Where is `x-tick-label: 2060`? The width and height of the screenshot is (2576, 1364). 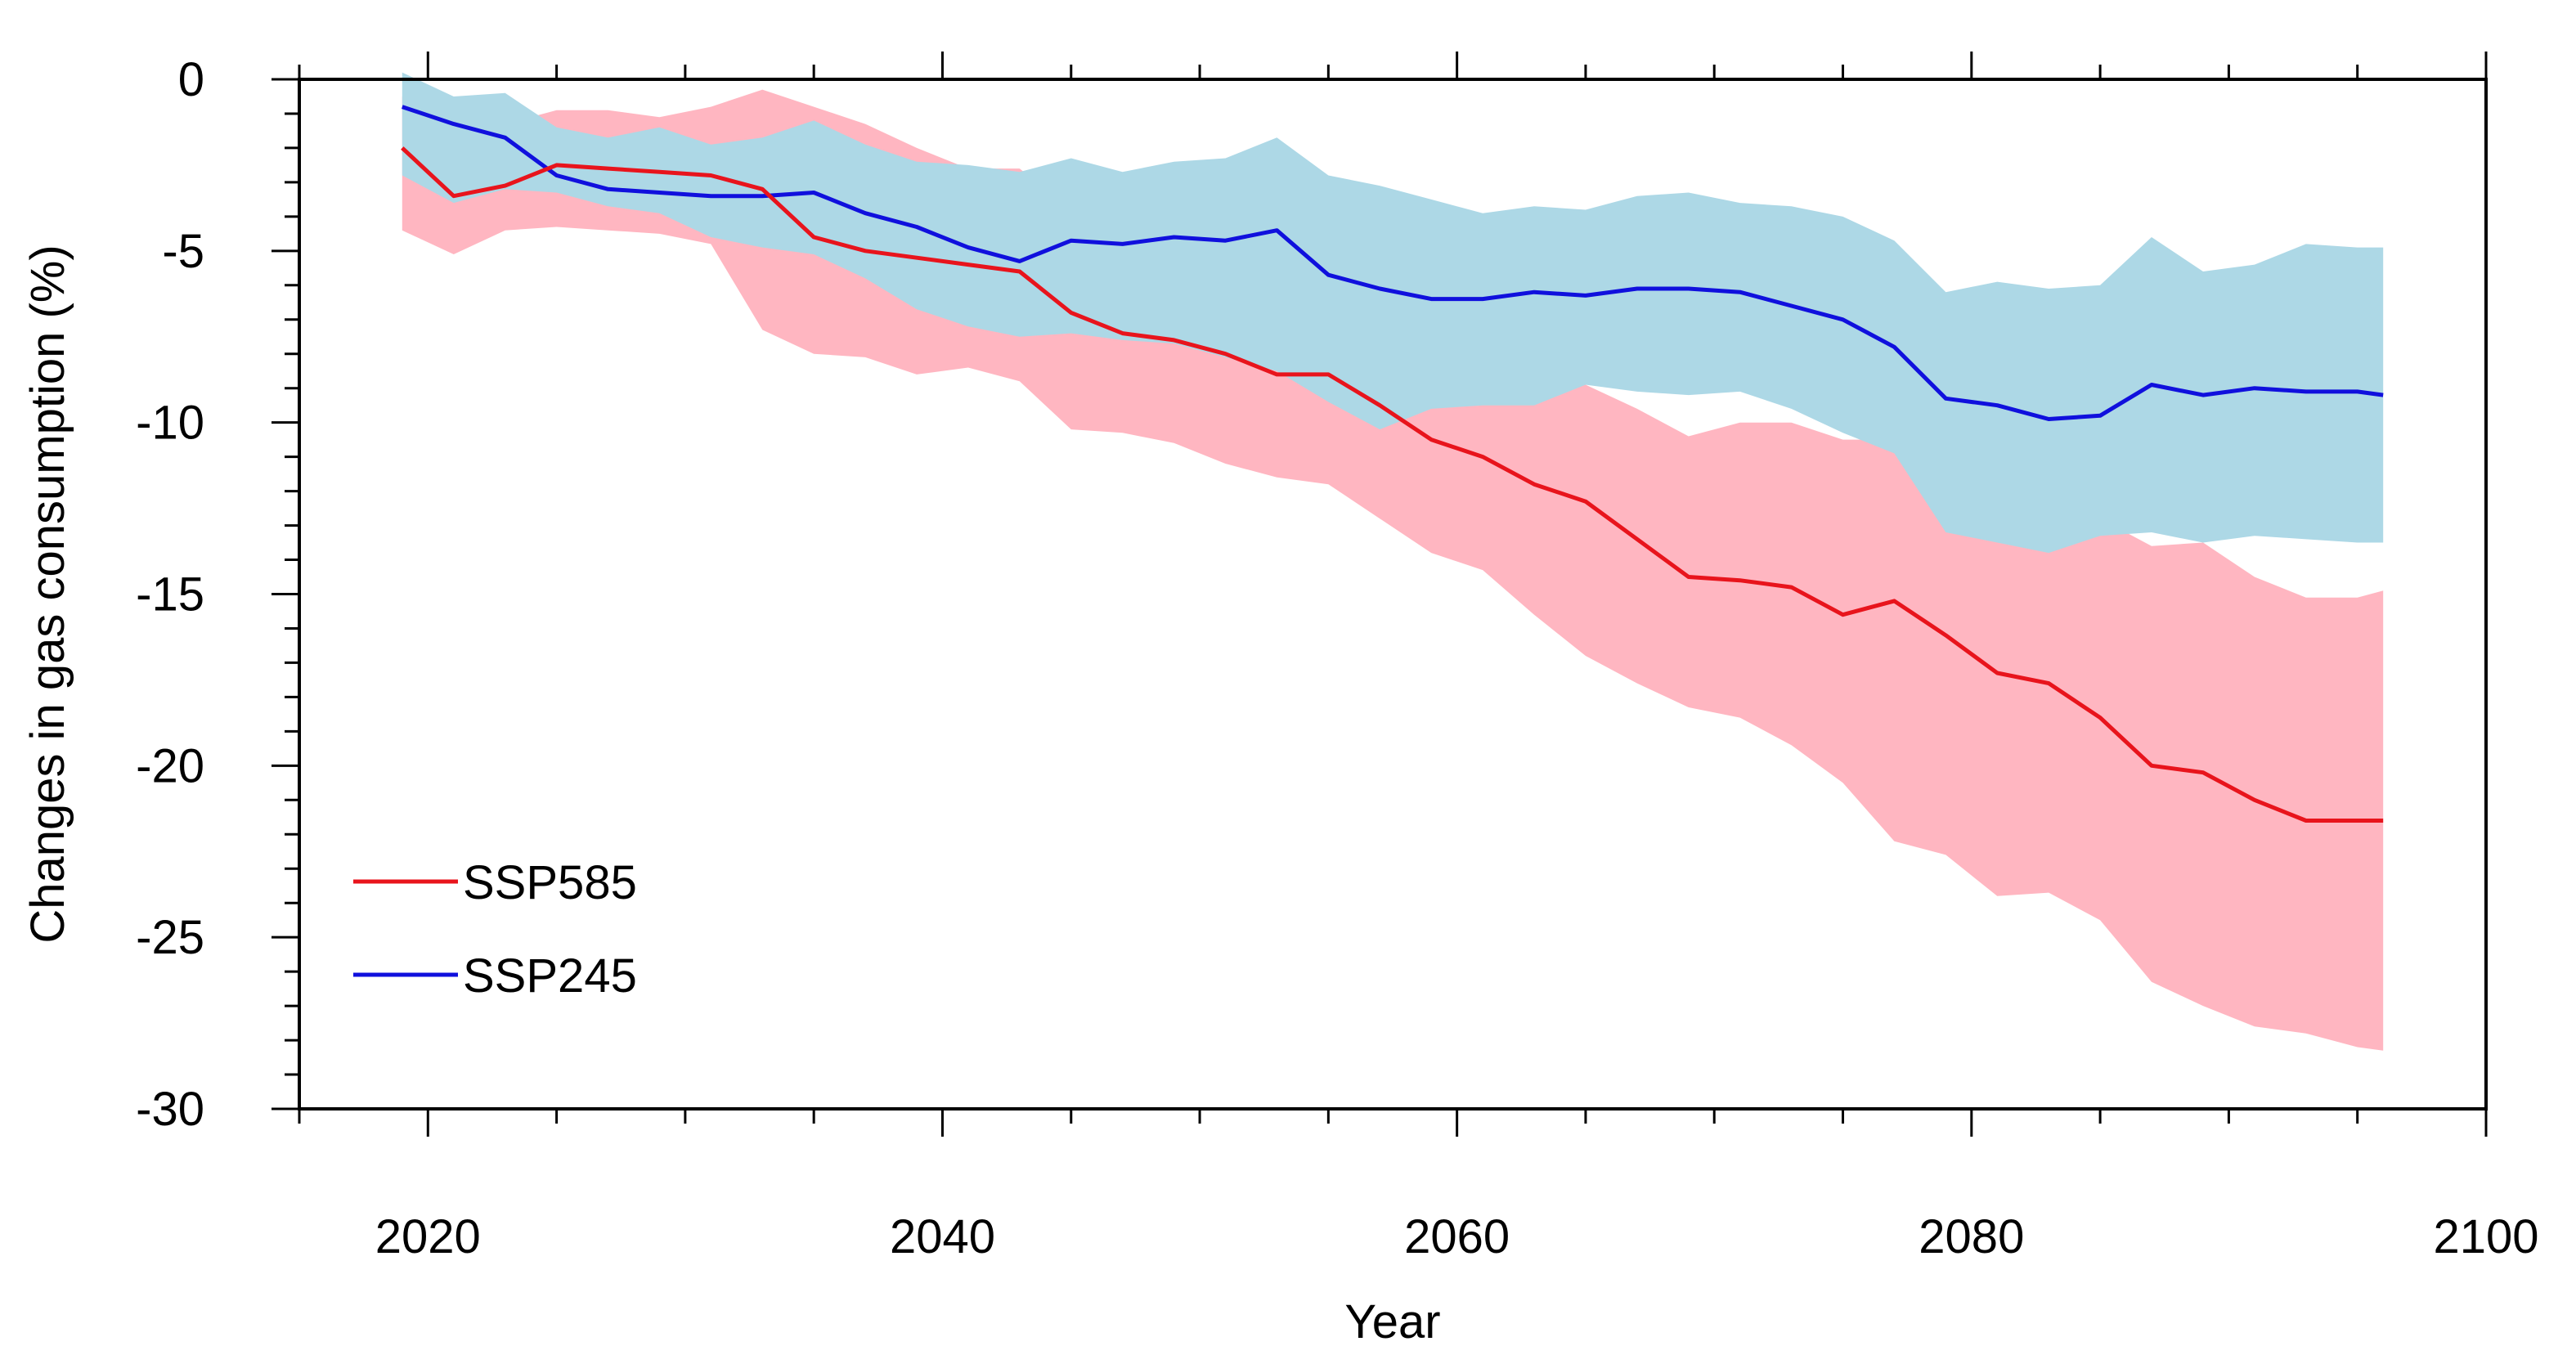 x-tick-label: 2060 is located at coordinates (1457, 1236).